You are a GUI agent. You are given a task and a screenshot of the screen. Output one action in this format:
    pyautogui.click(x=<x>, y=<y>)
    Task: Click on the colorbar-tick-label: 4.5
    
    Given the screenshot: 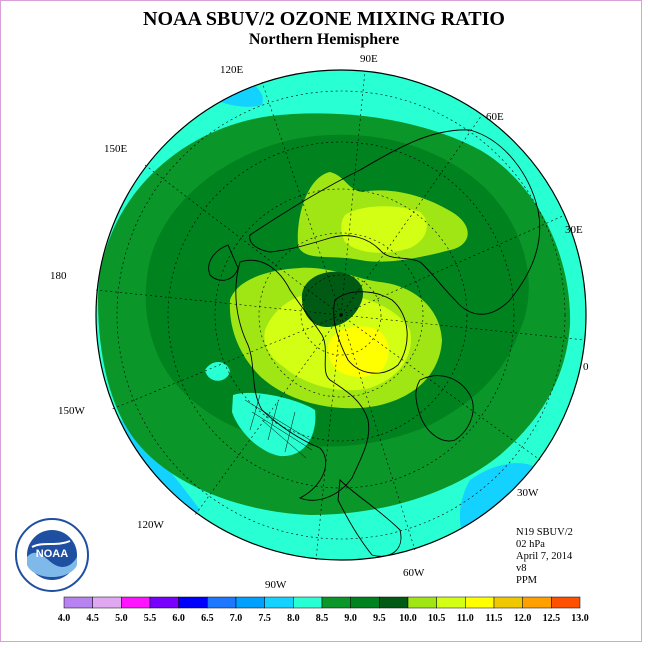 What is the action you would take?
    pyautogui.click(x=92, y=618)
    